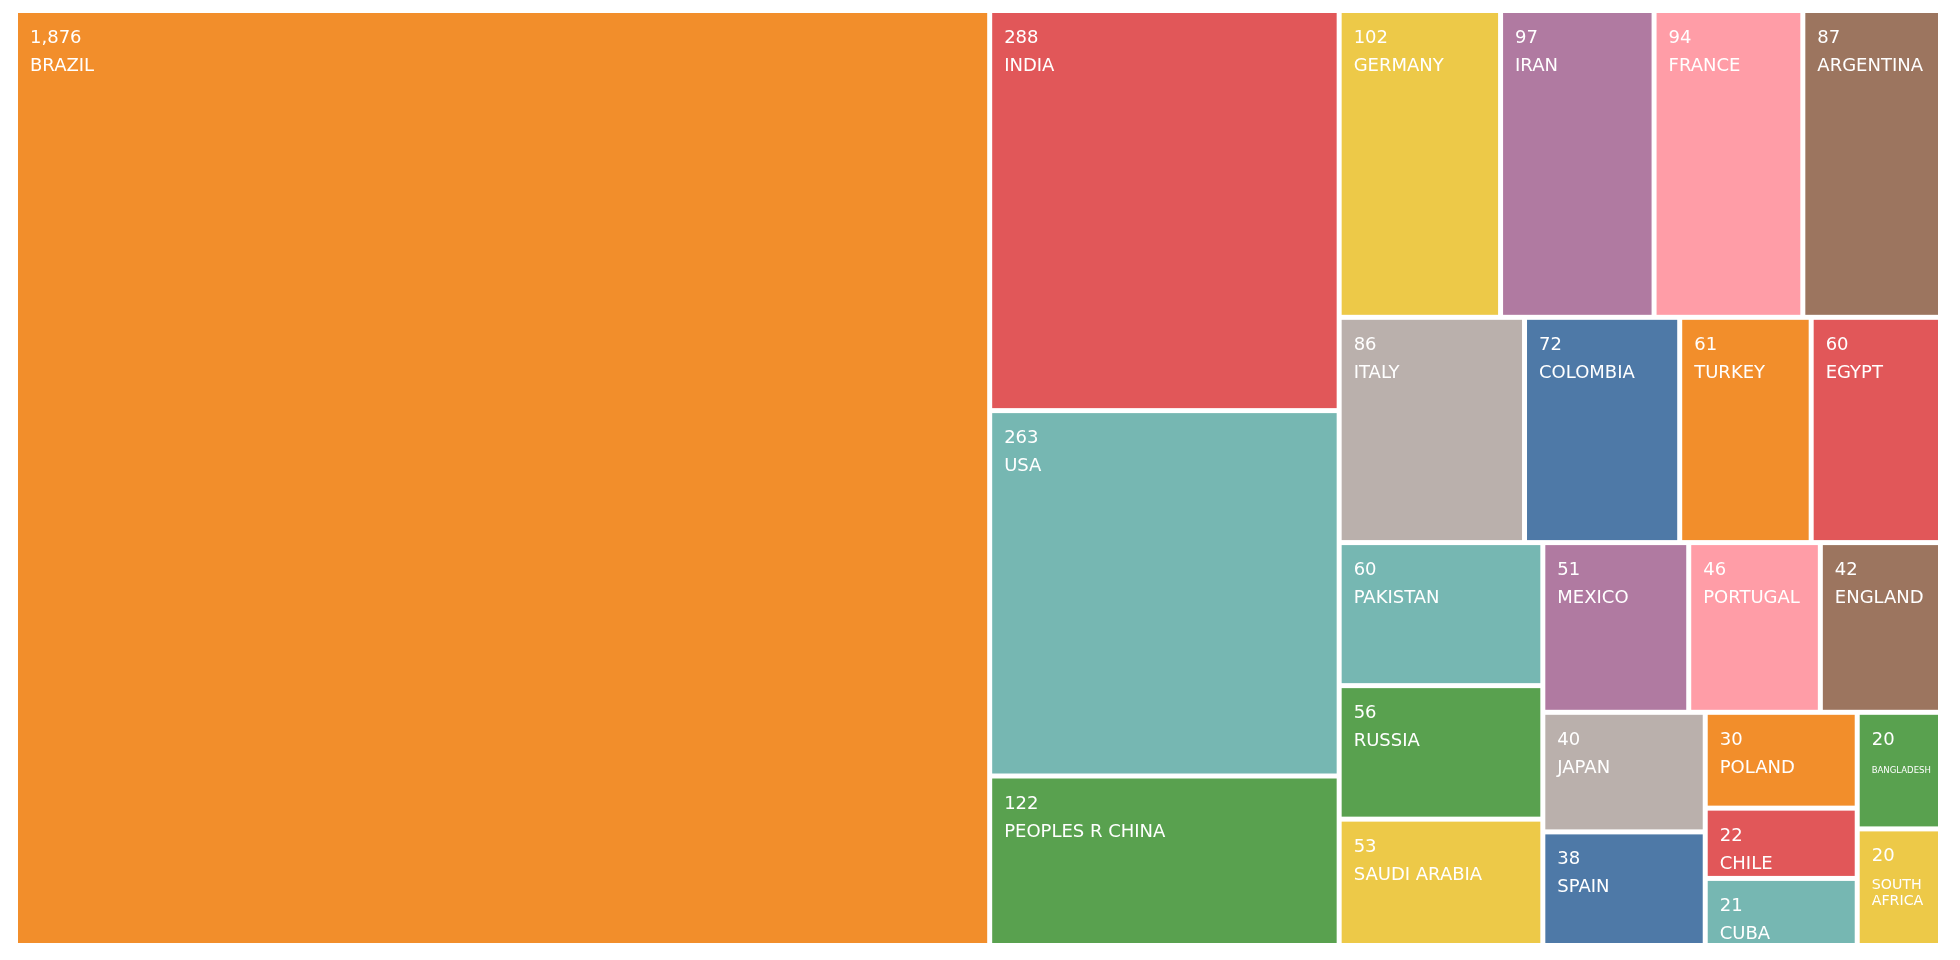 Image resolution: width=1960 pixels, height=960 pixels. What do you see at coordinates (1526, 36) in the screenshot?
I see `data-label: 97` at bounding box center [1526, 36].